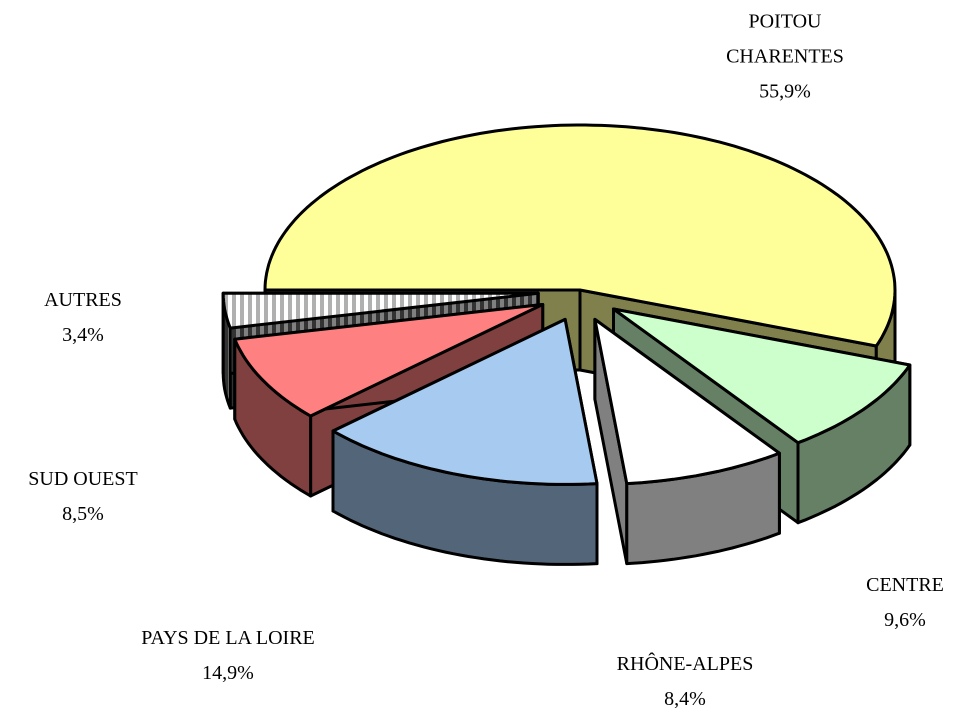 This screenshot has height=717, width=967. I want to click on value-label: 8,5%, so click(83, 514).